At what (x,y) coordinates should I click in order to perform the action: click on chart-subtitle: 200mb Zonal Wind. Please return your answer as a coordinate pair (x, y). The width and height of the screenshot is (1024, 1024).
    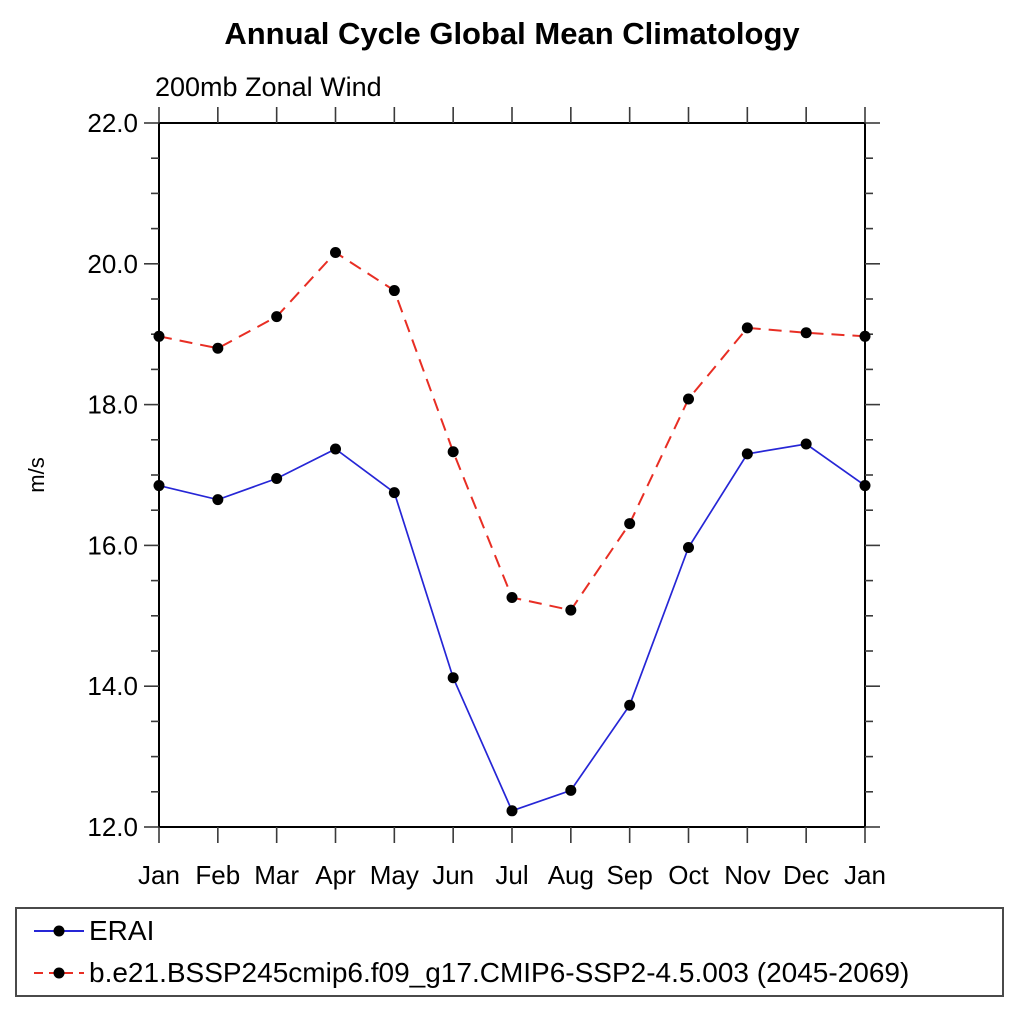
    Looking at the image, I should click on (268, 87).